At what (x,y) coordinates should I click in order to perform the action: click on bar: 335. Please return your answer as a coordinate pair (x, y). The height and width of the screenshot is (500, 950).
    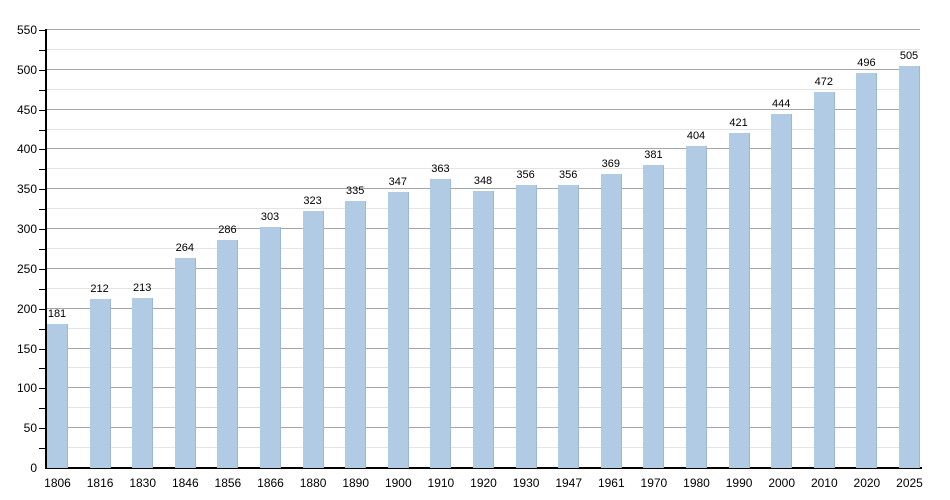
    Looking at the image, I should click on (356, 326).